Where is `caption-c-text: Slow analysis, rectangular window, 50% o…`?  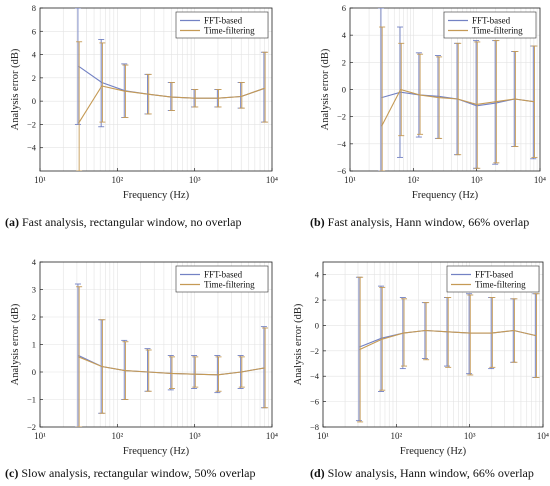 caption-c-text: Slow analysis, rectangular window, 50% o… is located at coordinates (137, 473).